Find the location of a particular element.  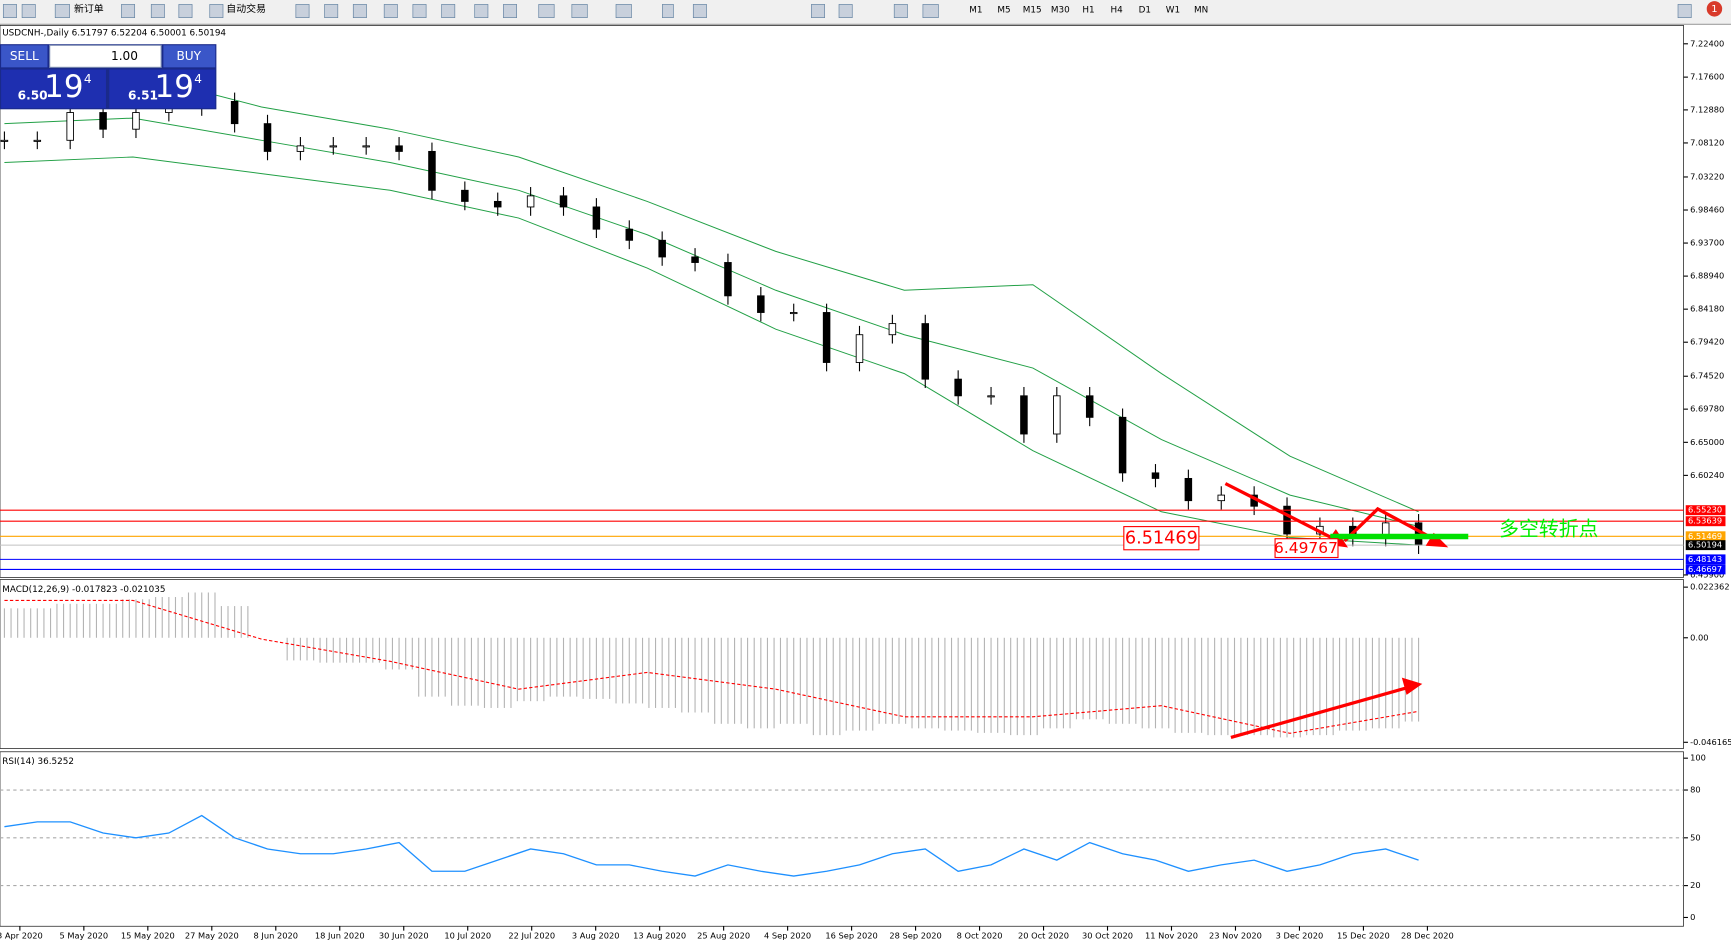

notification-badge is located at coordinates (1714, 9).